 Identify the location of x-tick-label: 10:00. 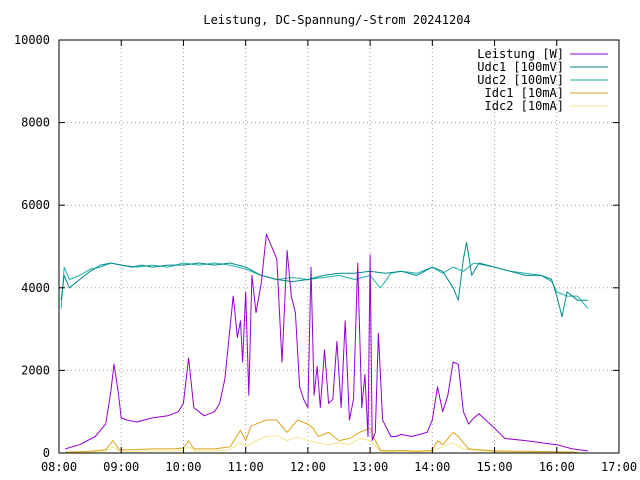
(183, 467).